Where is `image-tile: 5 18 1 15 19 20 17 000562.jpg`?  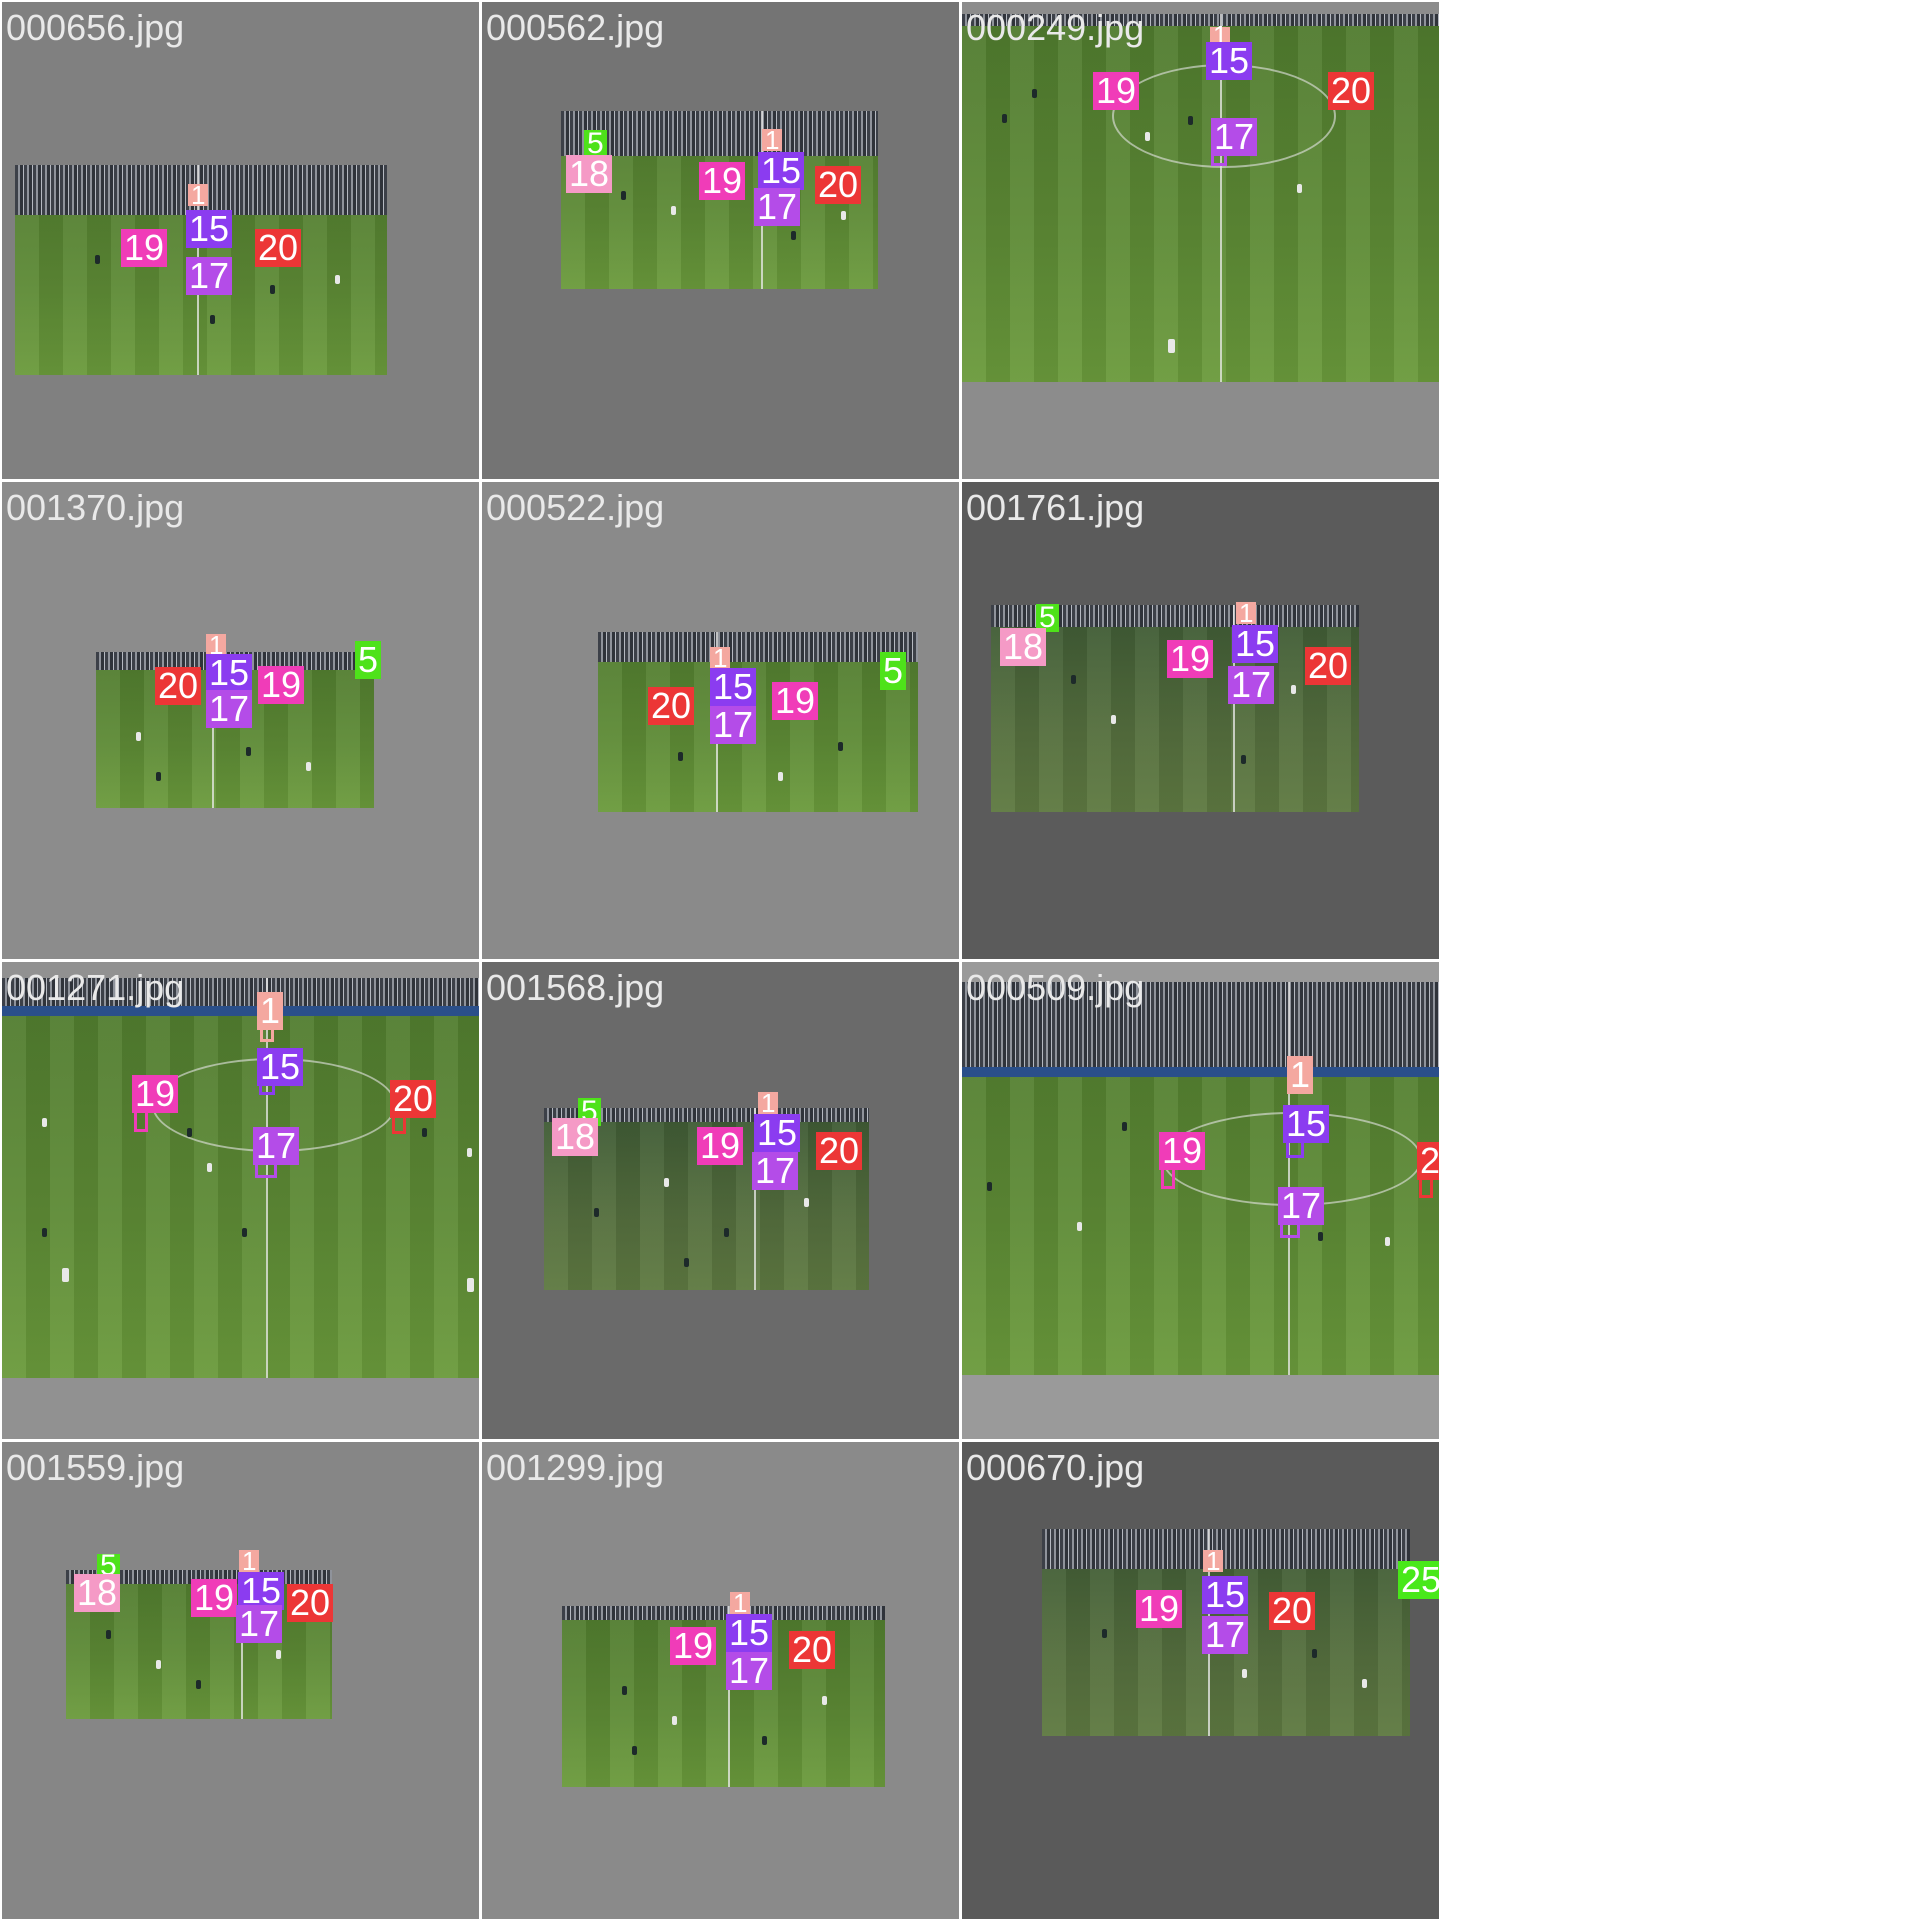
image-tile: 5 18 1 15 19 20 17 000562.jpg is located at coordinates (720, 240).